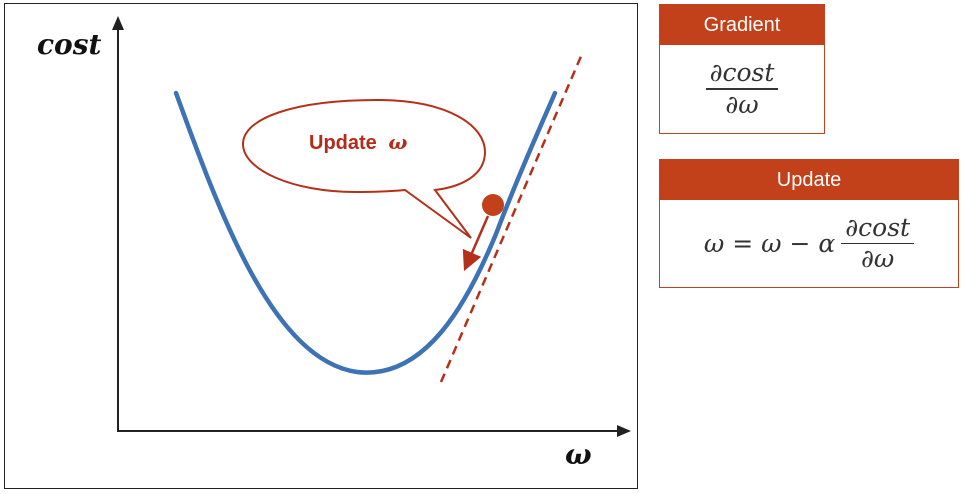 This screenshot has width=964, height=494. What do you see at coordinates (742, 25) in the screenshot?
I see `gradient-box-header: Gradient` at bounding box center [742, 25].